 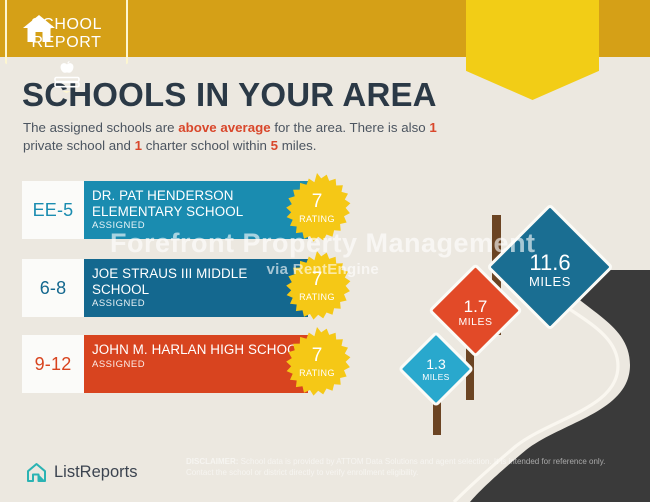 What do you see at coordinates (350, 127) in the screenshot?
I see `desc-part2: for the area. There is also` at bounding box center [350, 127].